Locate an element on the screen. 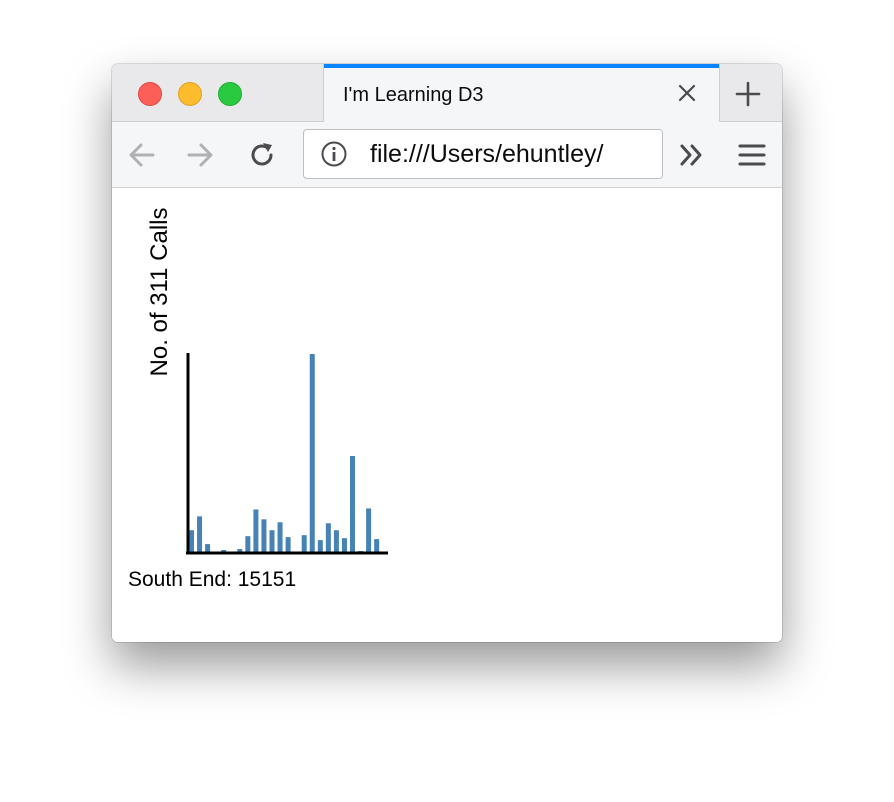  plus-icon is located at coordinates (748, 94).